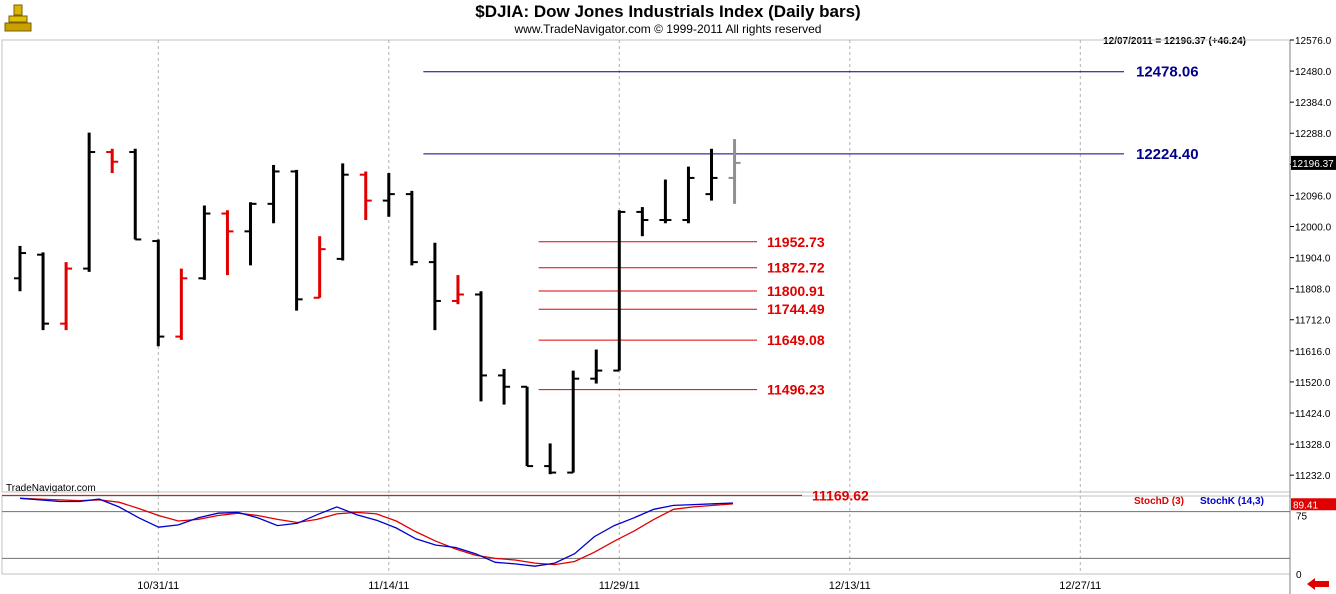 The width and height of the screenshot is (1336, 594). I want to click on price-level-label: 11169.62, so click(840, 495).